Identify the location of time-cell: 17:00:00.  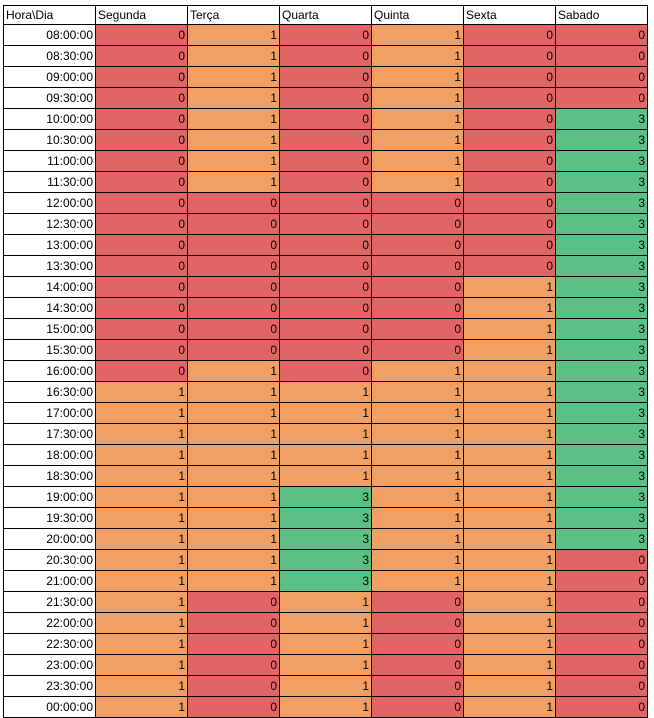
(49, 413).